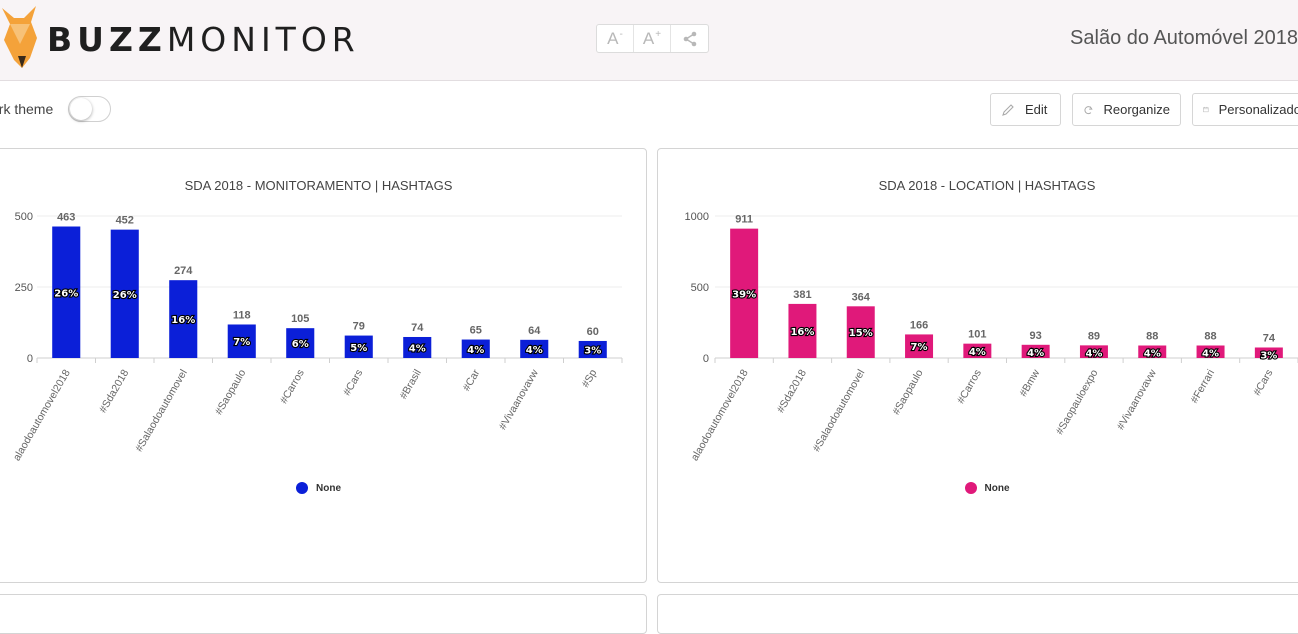 This screenshot has height=634, width=1298. I want to click on report-title: Salão do Automóvel 2018, so click(1184, 38).